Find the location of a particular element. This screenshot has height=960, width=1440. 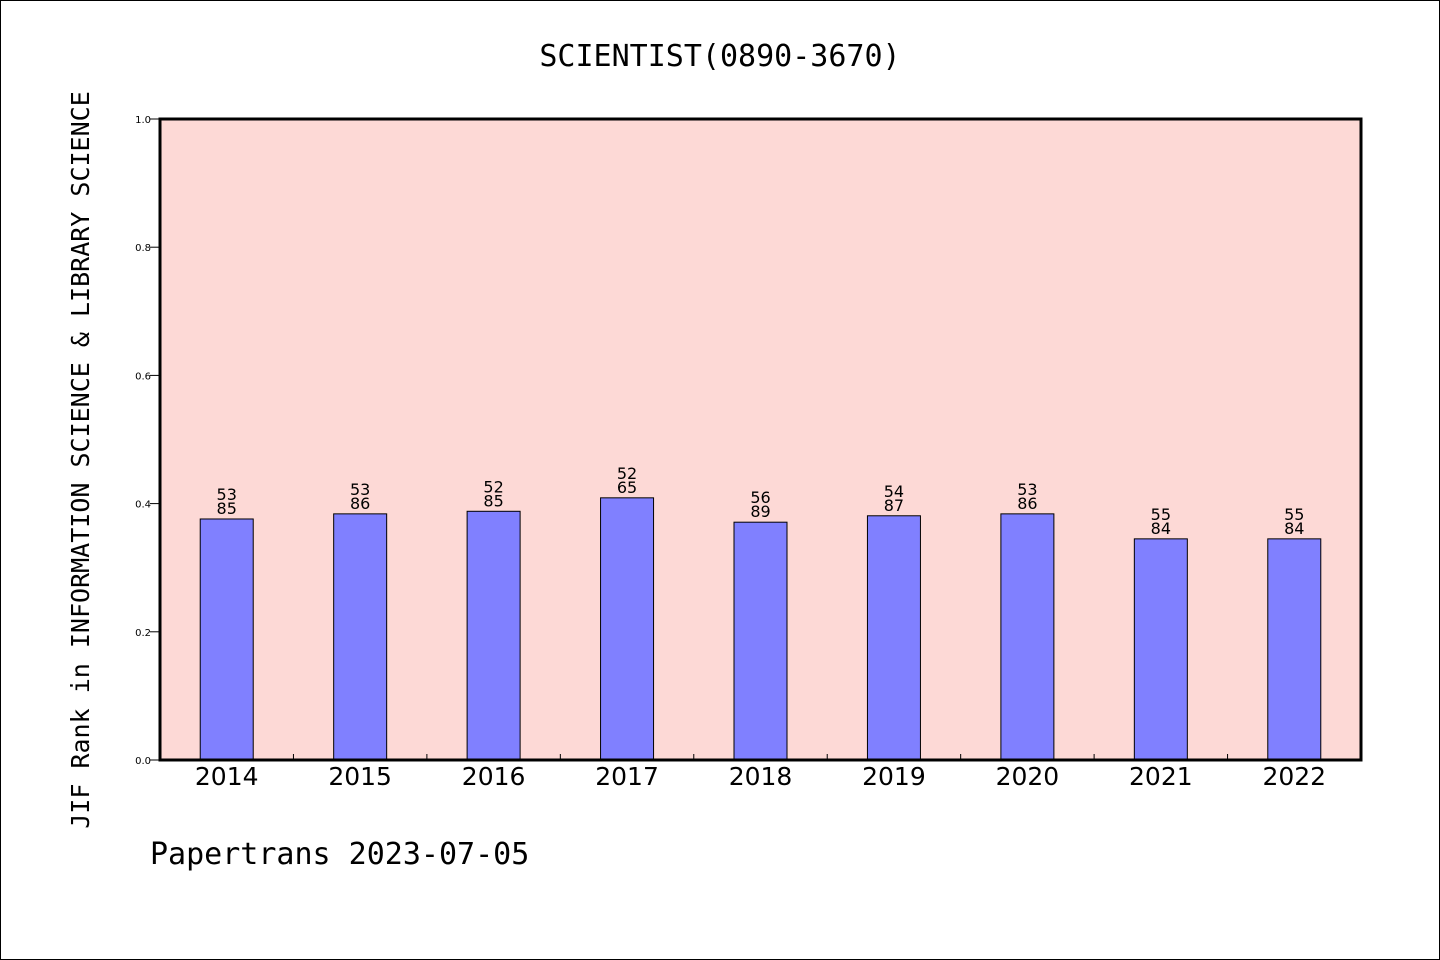

x-tick-label: 2014 is located at coordinates (227, 776).